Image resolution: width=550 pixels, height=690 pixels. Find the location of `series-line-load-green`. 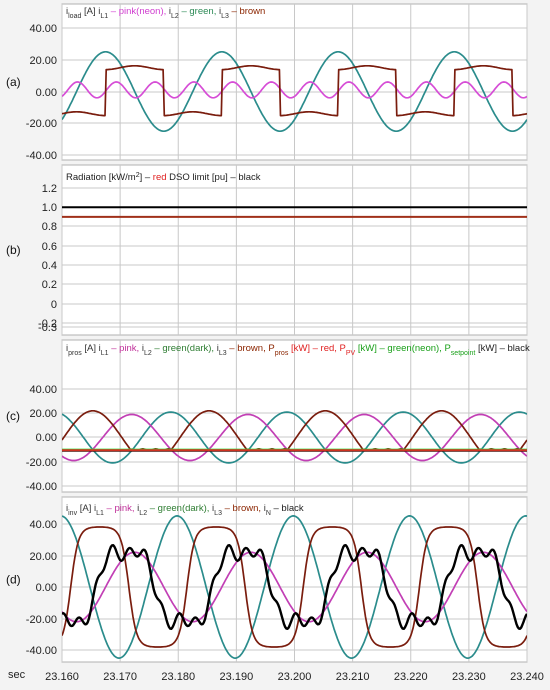

series-line-load-green is located at coordinates (294, 91).